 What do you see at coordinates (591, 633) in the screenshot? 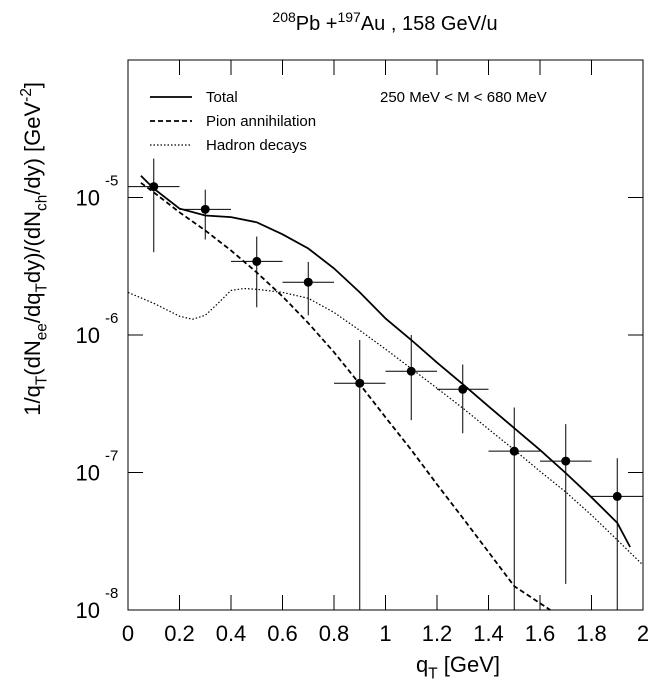
I see `x-tick-label: 1.8` at bounding box center [591, 633].